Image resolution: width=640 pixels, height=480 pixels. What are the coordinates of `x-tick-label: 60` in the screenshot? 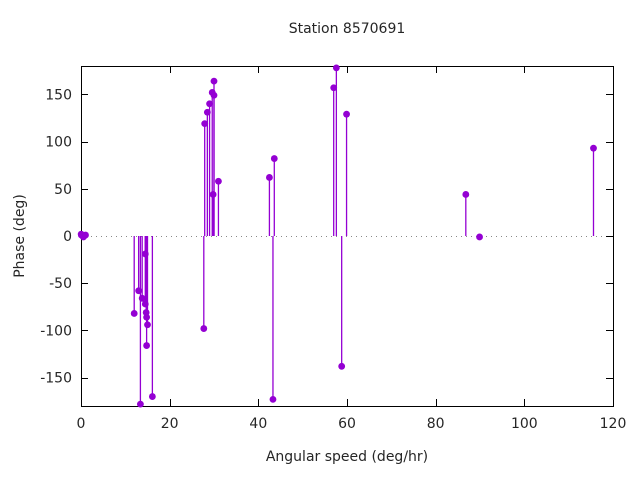 It's located at (347, 424).